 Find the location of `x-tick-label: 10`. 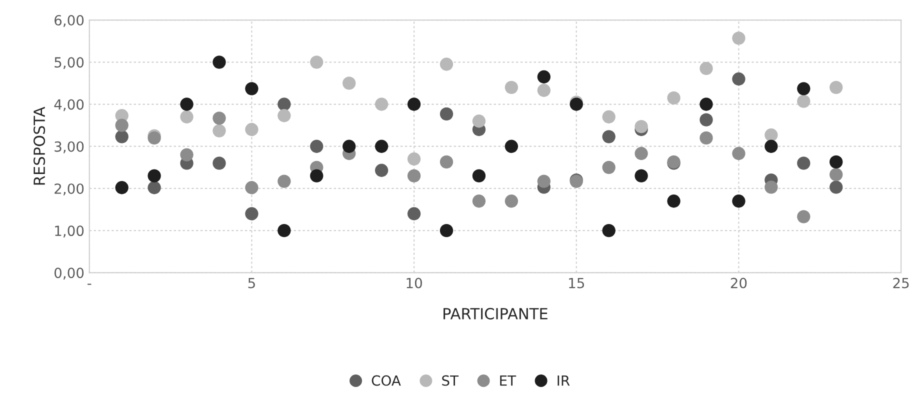

x-tick-label: 10 is located at coordinates (414, 283).